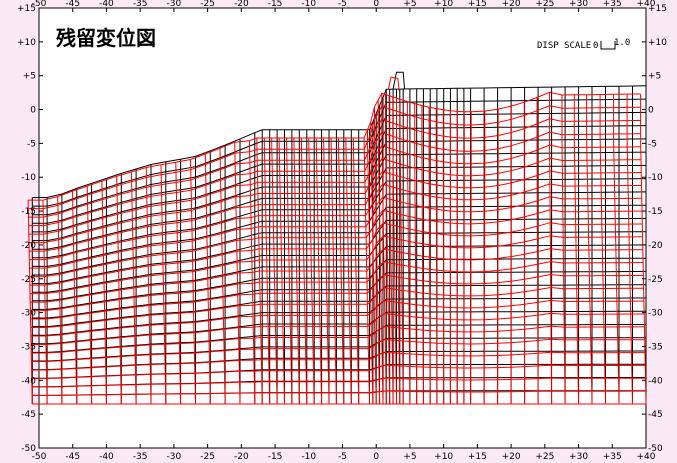 This screenshot has width=677, height=463. I want to click on x-tick-label-bottom: -5, so click(342, 457).